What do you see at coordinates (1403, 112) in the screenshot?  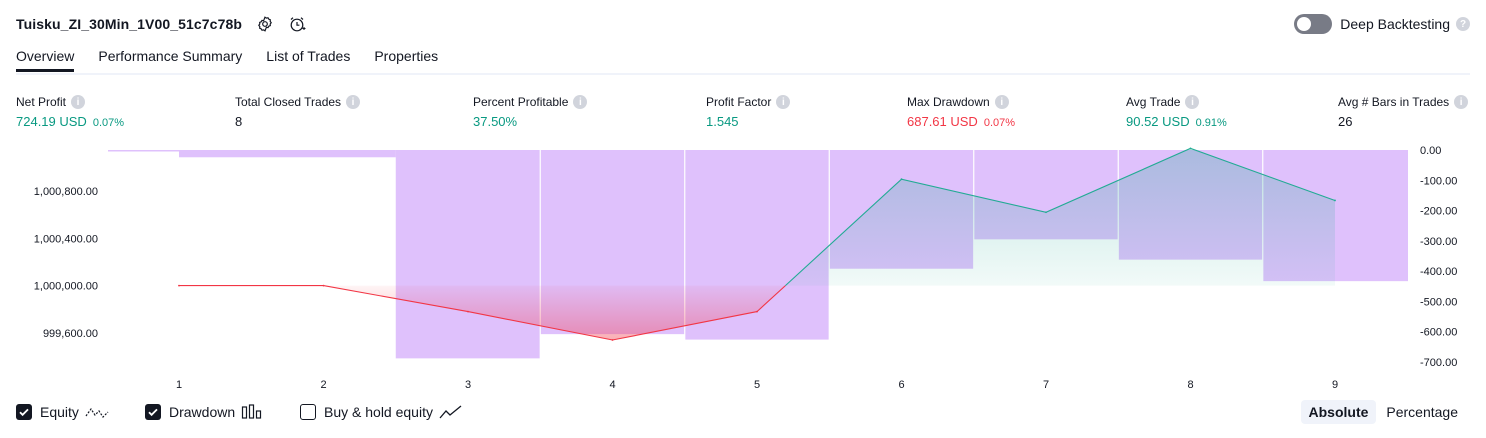 I see `stat-avg-bars-in-trades: Avg # Bars in Trades i 26` at bounding box center [1403, 112].